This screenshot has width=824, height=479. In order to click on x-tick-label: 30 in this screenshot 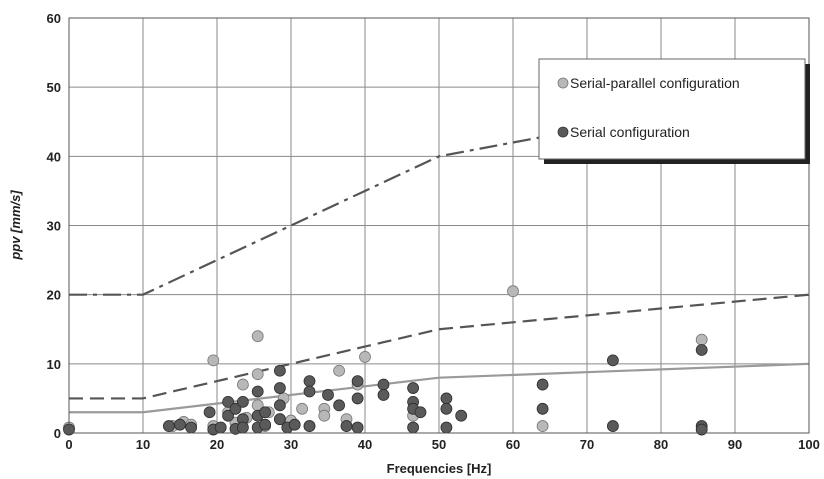, I will do `click(291, 444)`.